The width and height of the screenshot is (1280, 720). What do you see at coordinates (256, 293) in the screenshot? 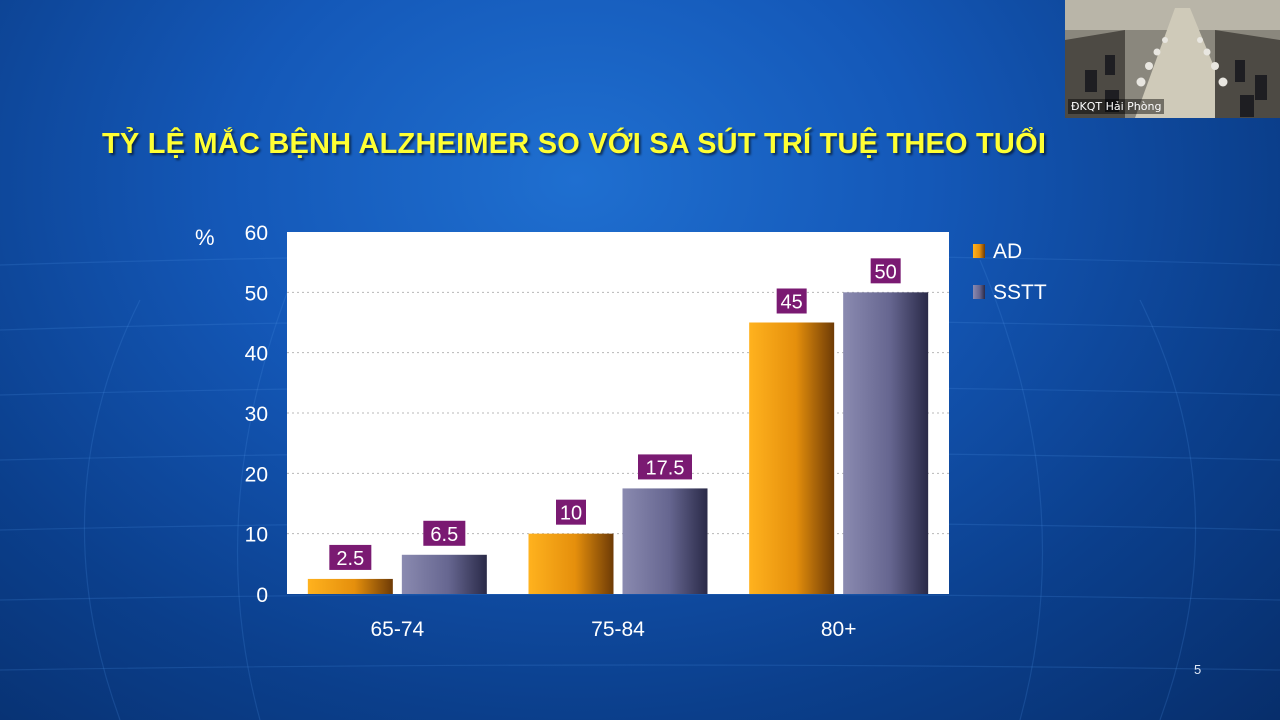
I see `y-tick-label: 50` at bounding box center [256, 293].